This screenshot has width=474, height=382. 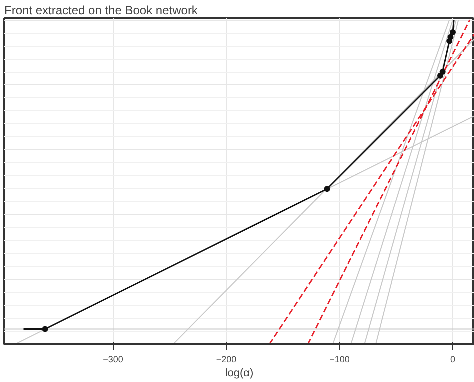 What do you see at coordinates (453, 359) in the screenshot?
I see `x-tick-label: 0` at bounding box center [453, 359].